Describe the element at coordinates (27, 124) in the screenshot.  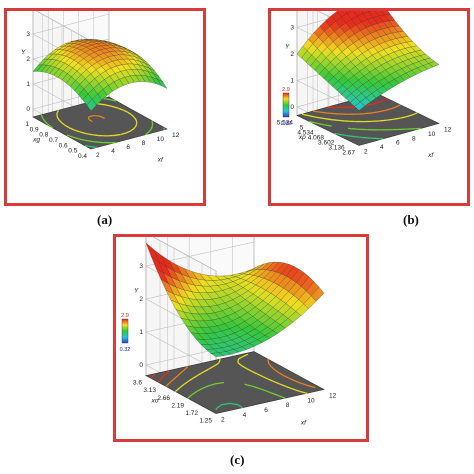
I see `y-tick-label: 1` at that location.